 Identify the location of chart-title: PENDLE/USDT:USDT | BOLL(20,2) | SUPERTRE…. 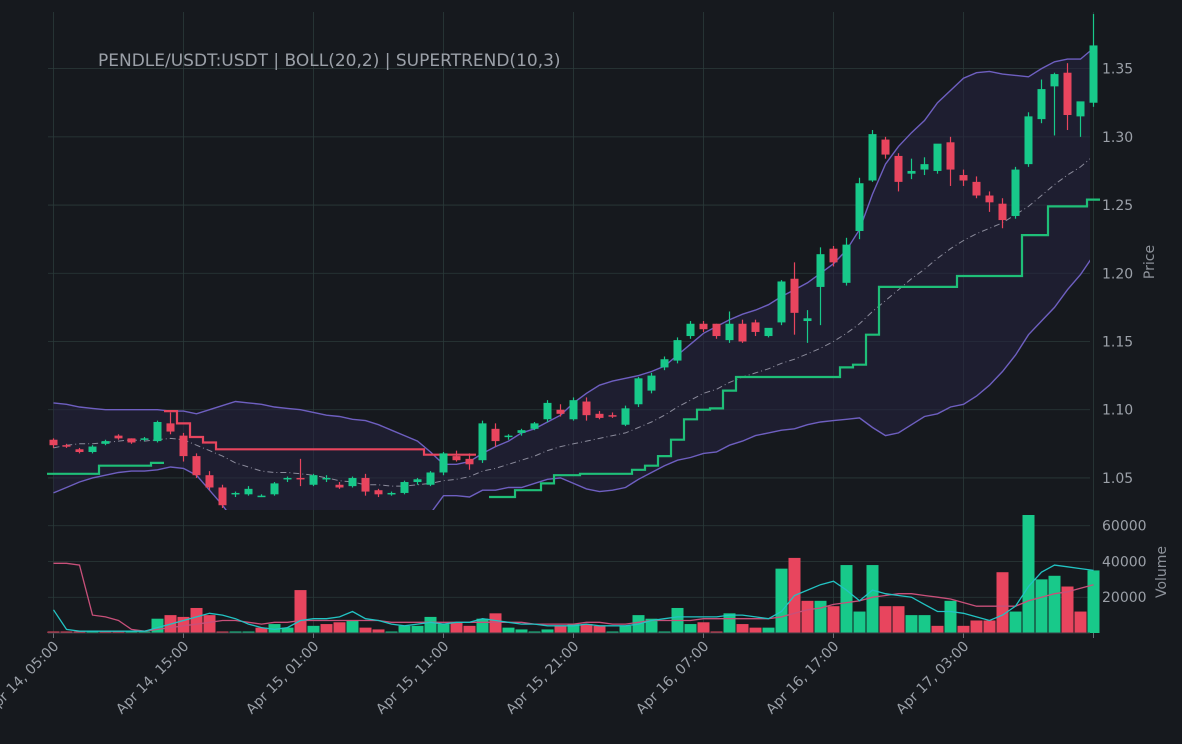
(329, 61).